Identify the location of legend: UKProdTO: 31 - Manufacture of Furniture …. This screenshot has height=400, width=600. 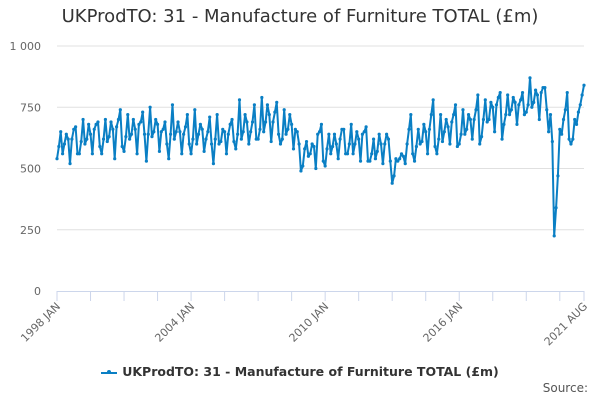
(300, 371).